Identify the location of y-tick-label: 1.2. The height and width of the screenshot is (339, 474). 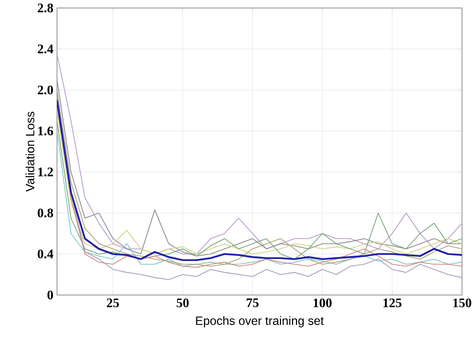
(45, 172).